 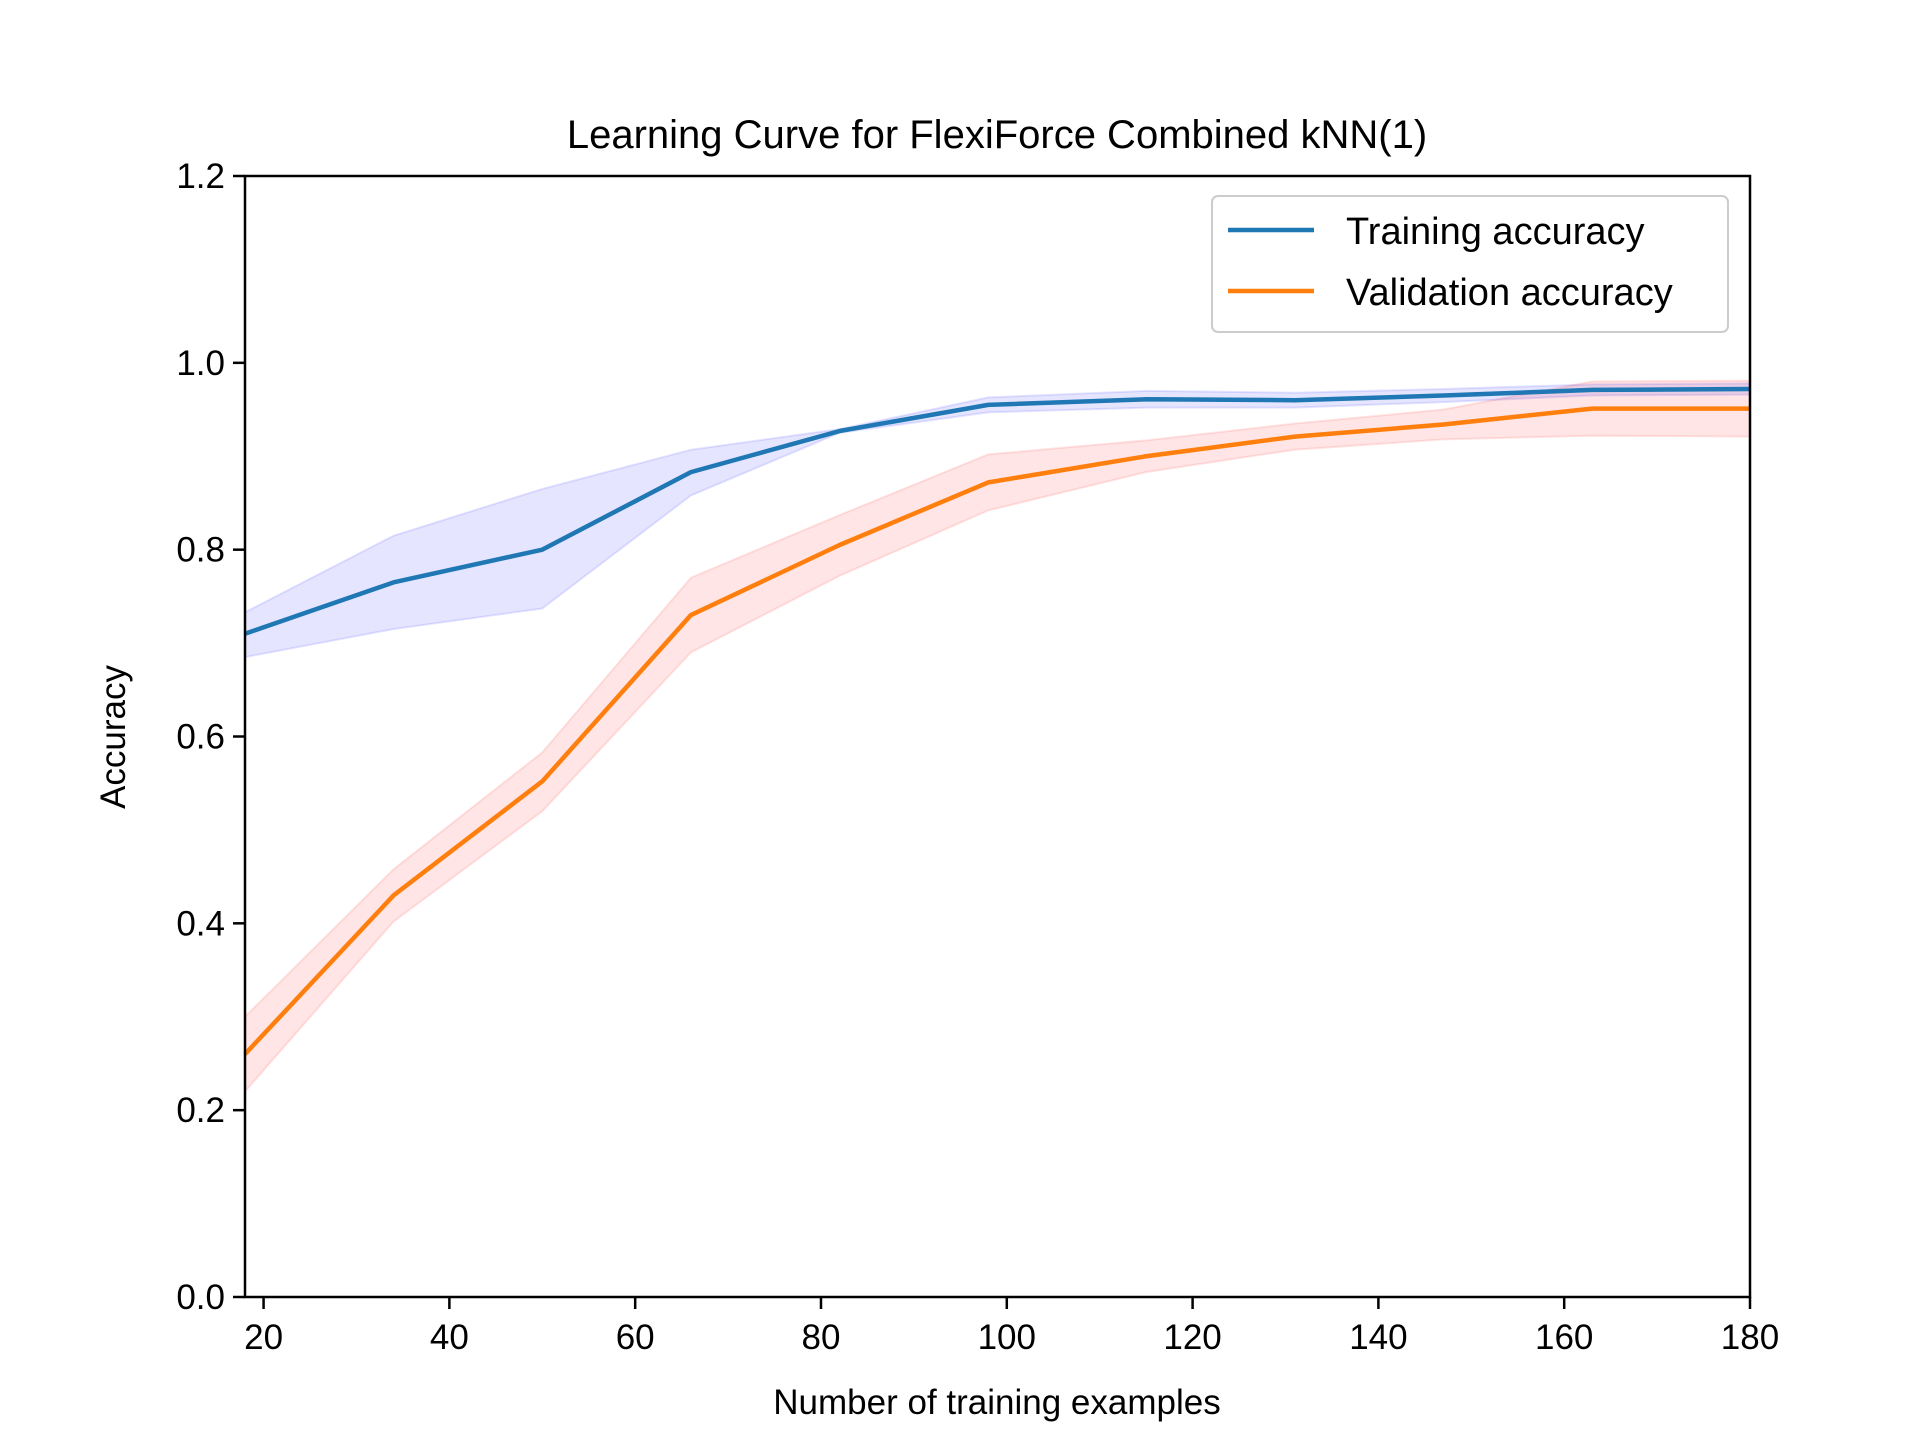 What do you see at coordinates (1750, 1337) in the screenshot?
I see `x-tick-label: 180` at bounding box center [1750, 1337].